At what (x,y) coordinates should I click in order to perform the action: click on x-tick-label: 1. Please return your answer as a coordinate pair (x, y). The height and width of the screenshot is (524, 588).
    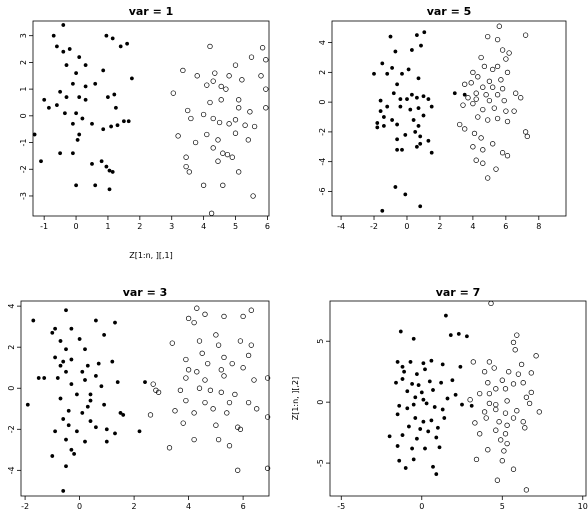
    Looking at the image, I should click on (107, 226).